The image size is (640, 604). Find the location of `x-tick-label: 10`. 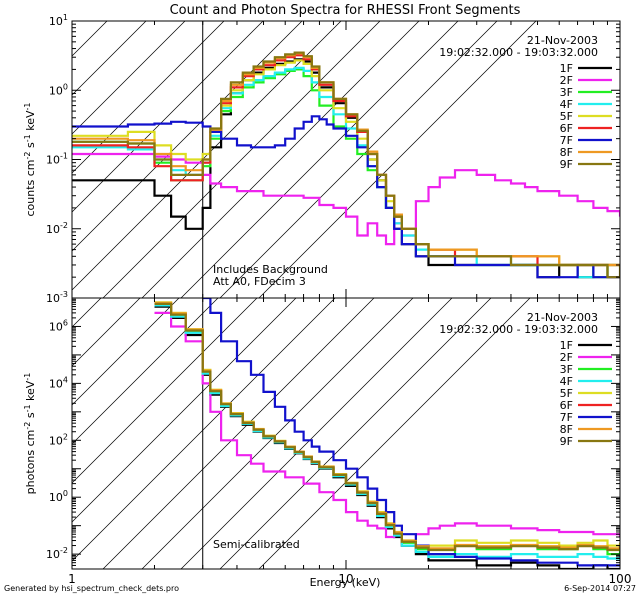

x-tick-label: 10 is located at coordinates (345, 579).